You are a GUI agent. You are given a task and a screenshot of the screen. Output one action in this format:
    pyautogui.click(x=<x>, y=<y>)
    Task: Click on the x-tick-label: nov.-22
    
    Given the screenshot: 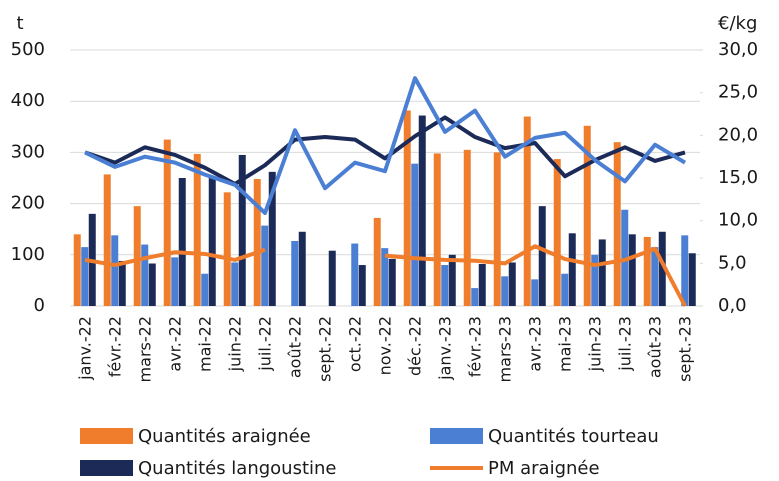 What is the action you would take?
    pyautogui.click(x=385, y=345)
    